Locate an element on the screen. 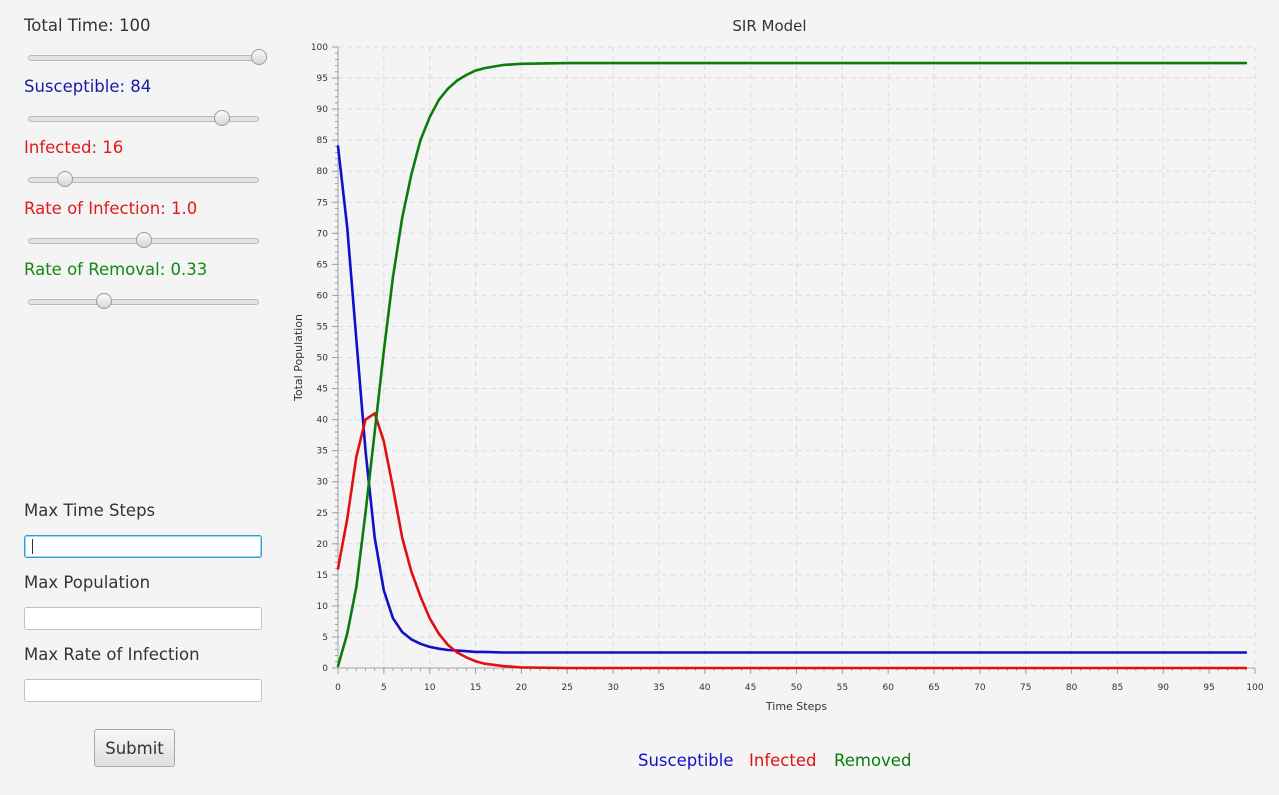  total-time-slider is located at coordinates (147, 57).